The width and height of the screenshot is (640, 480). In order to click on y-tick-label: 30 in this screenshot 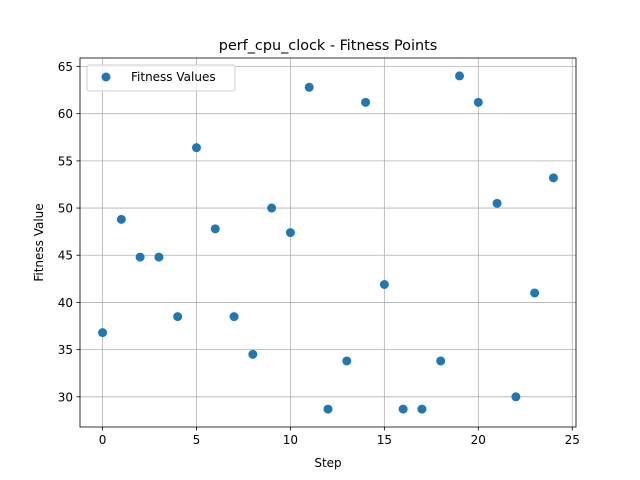, I will do `click(65, 397)`.